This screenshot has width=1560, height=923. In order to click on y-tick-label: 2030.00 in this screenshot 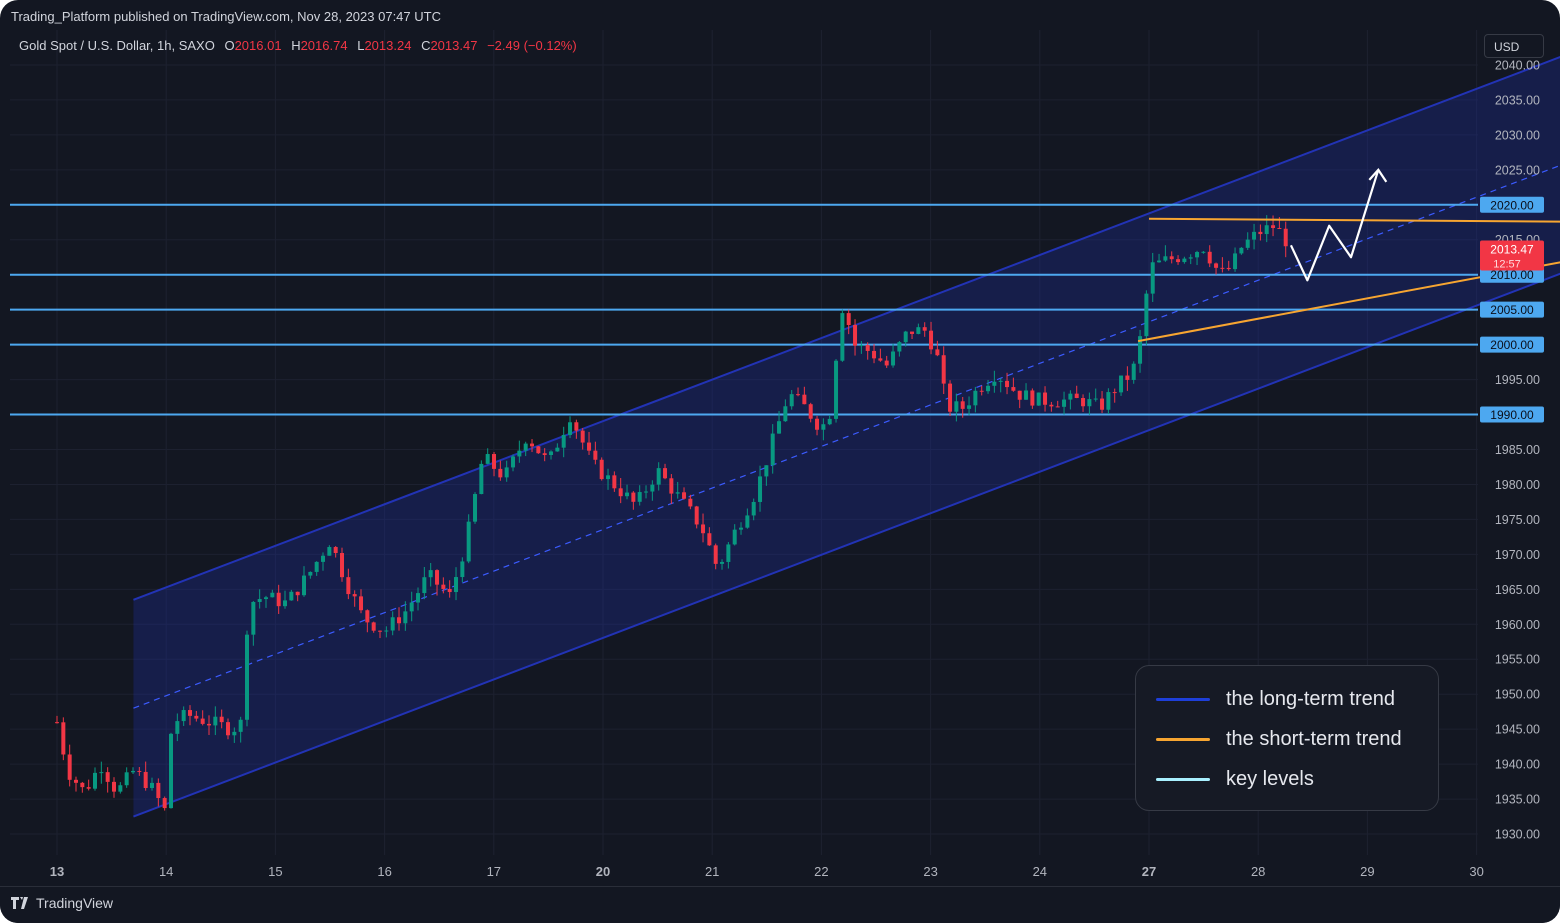, I will do `click(1517, 135)`.